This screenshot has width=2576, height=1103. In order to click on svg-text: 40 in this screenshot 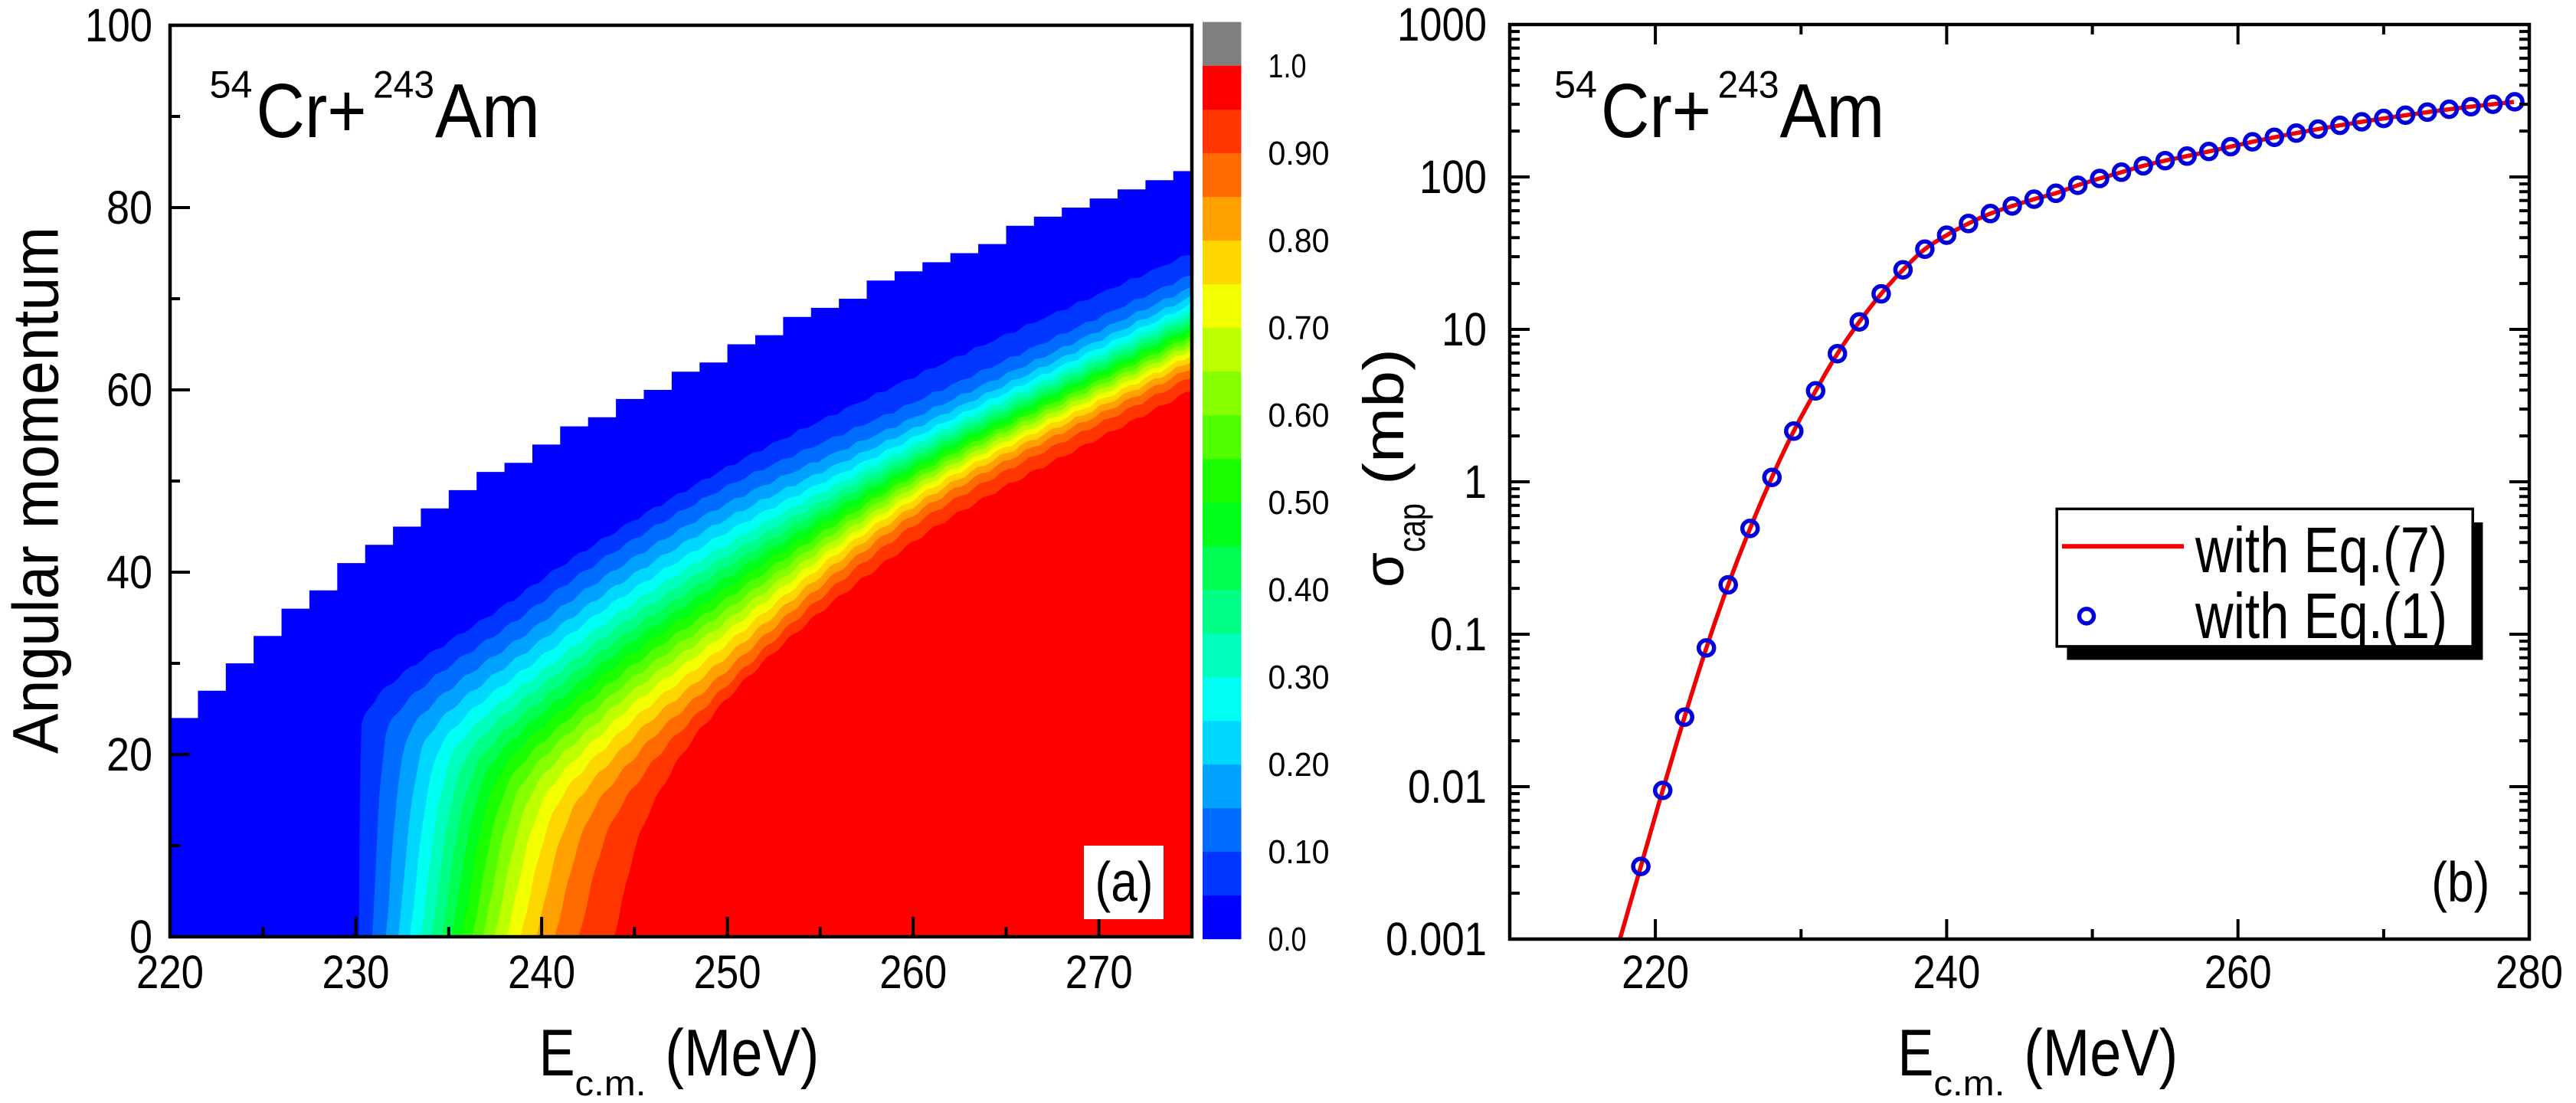, I will do `click(129, 572)`.